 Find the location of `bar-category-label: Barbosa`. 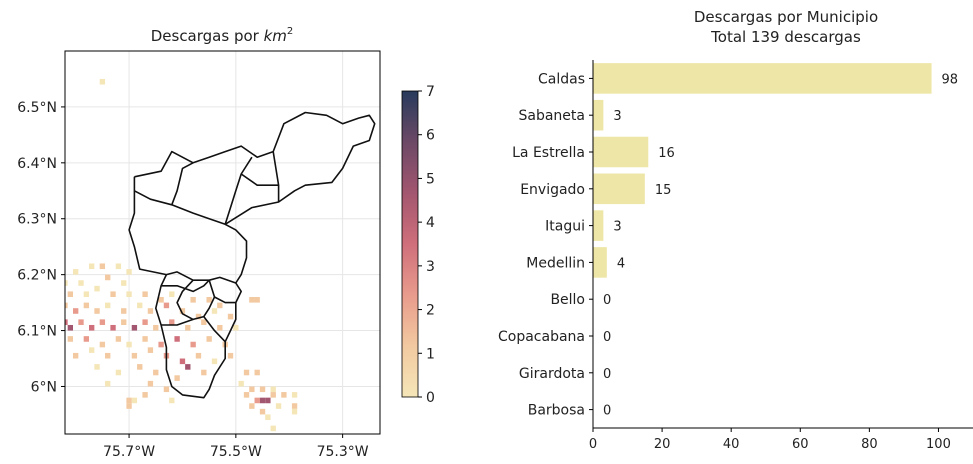

bar-category-label: Barbosa is located at coordinates (556, 411).